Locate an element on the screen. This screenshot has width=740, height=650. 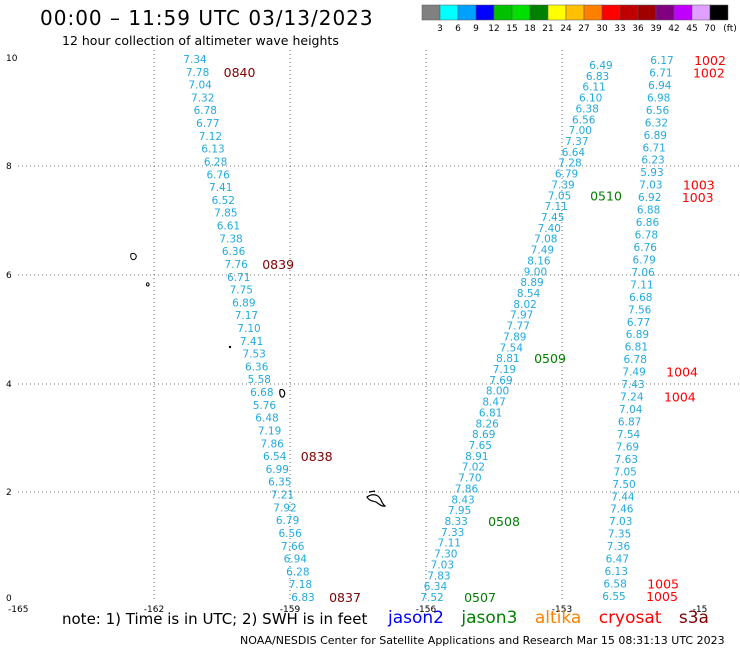
wave-height-value: 8.02 is located at coordinates (524, 305).